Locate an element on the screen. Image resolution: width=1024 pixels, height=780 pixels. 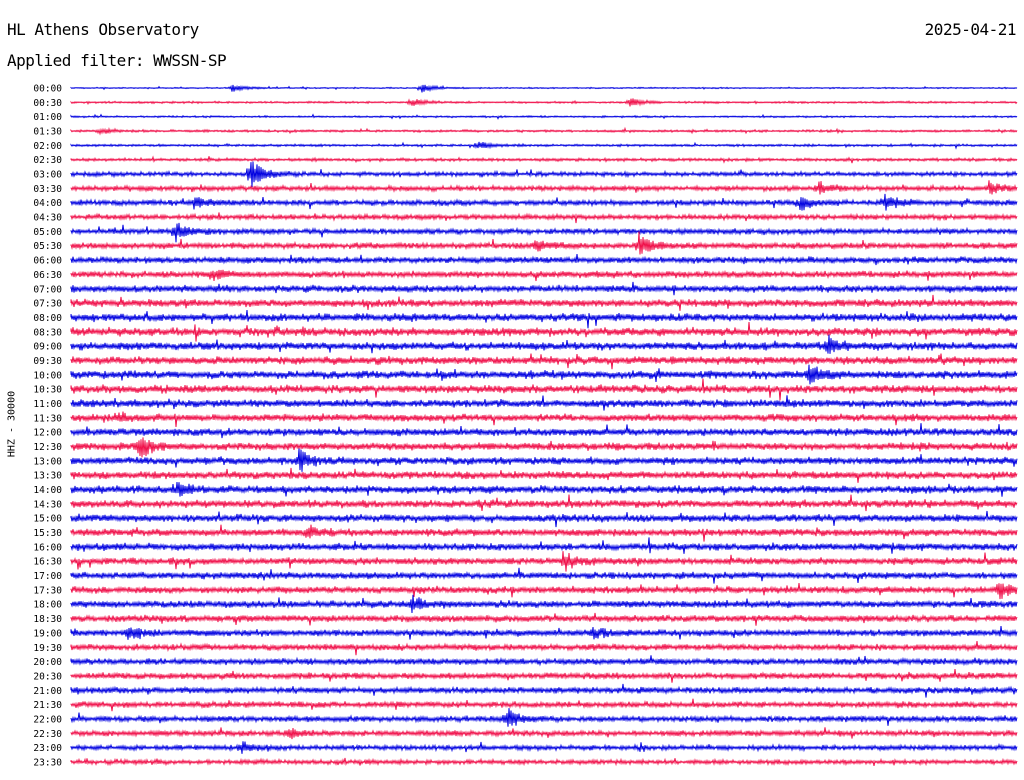
time-tick-label: 01:30 is located at coordinates (47, 132).